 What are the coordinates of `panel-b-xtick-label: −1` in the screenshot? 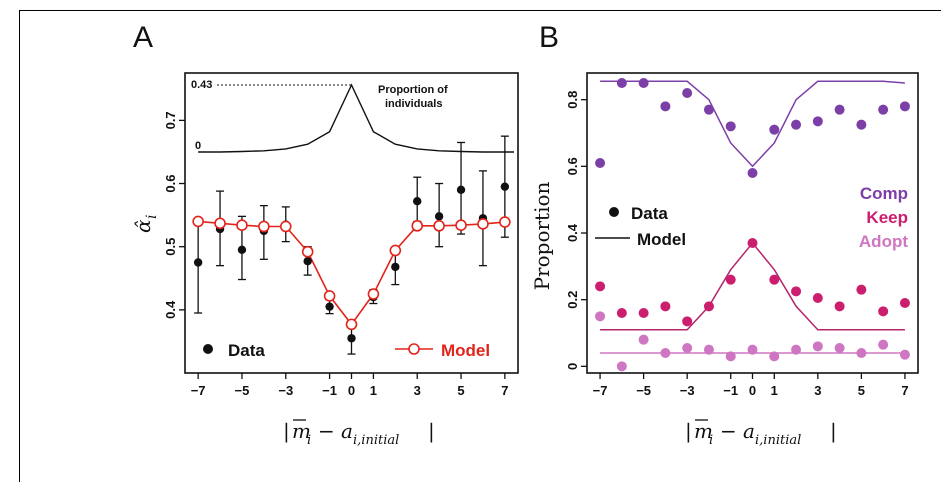 It's located at (730, 390).